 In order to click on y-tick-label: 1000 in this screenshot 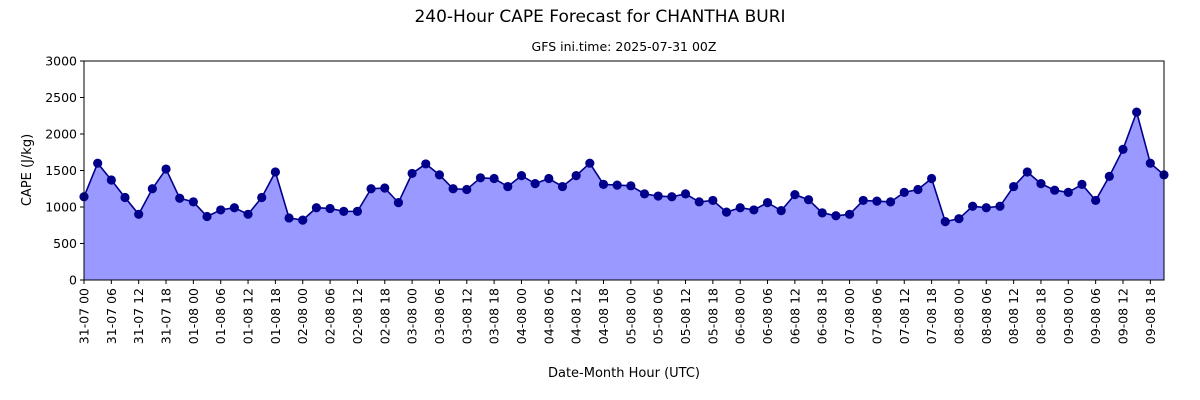, I will do `click(61, 207)`.